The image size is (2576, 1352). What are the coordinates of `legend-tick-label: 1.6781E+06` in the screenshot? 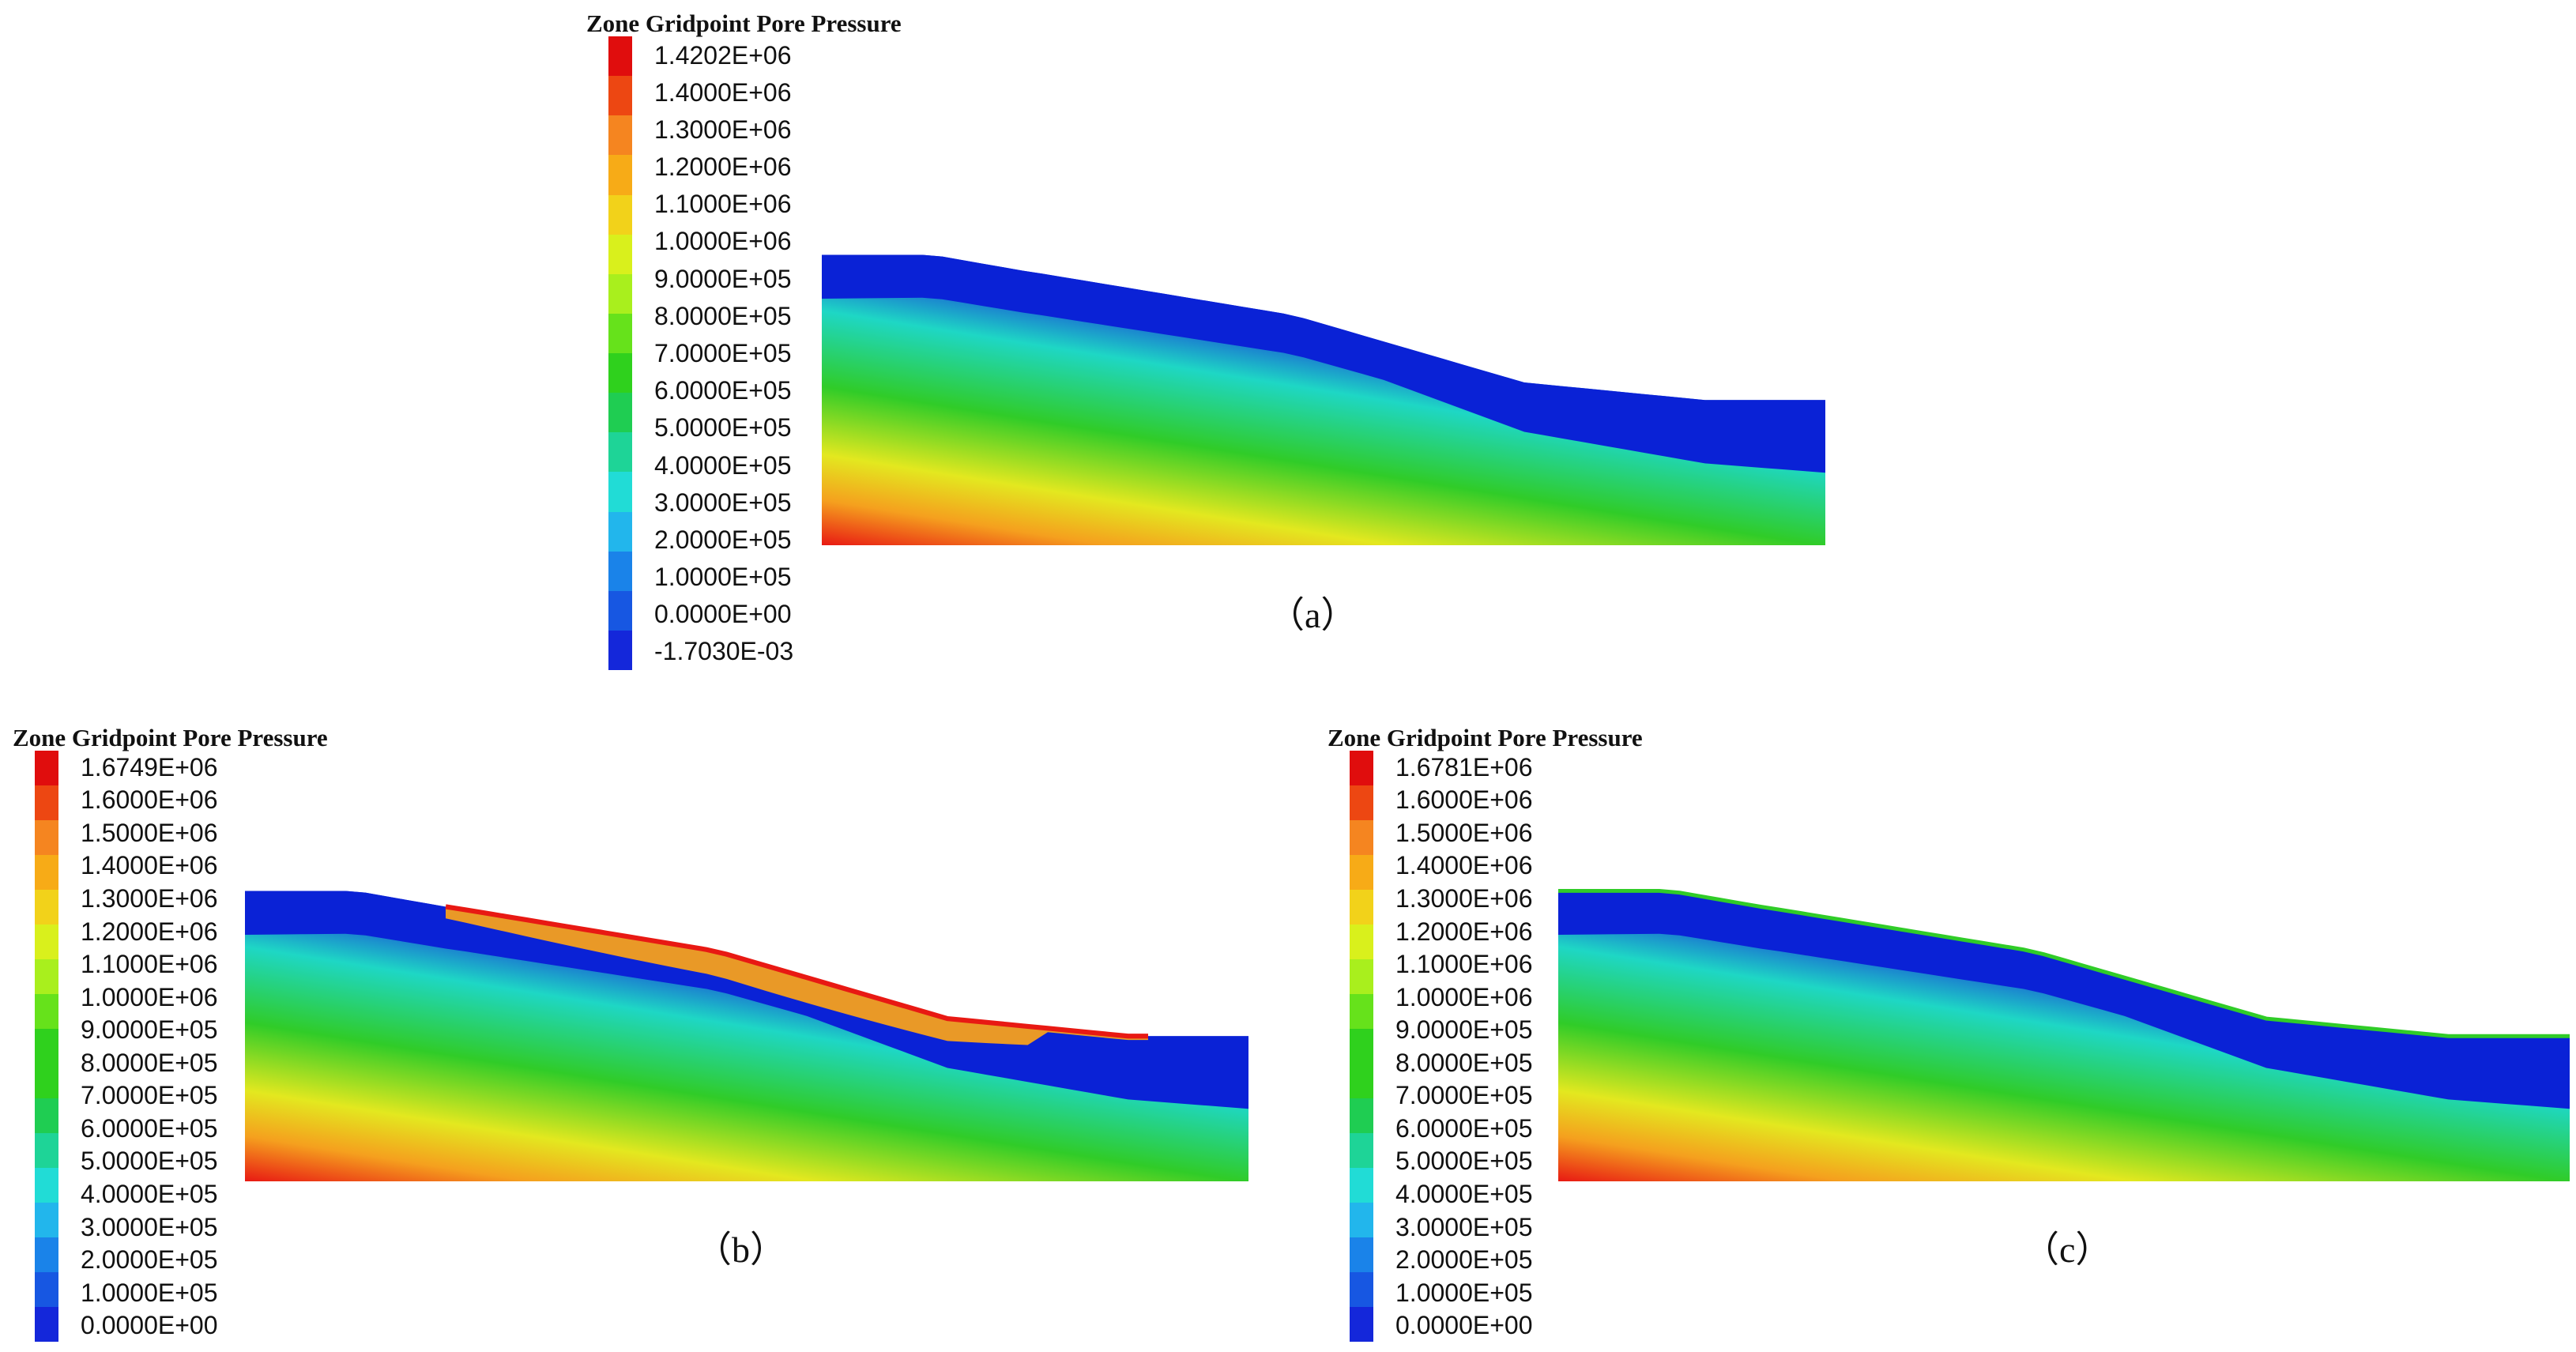 It's located at (1464, 766).